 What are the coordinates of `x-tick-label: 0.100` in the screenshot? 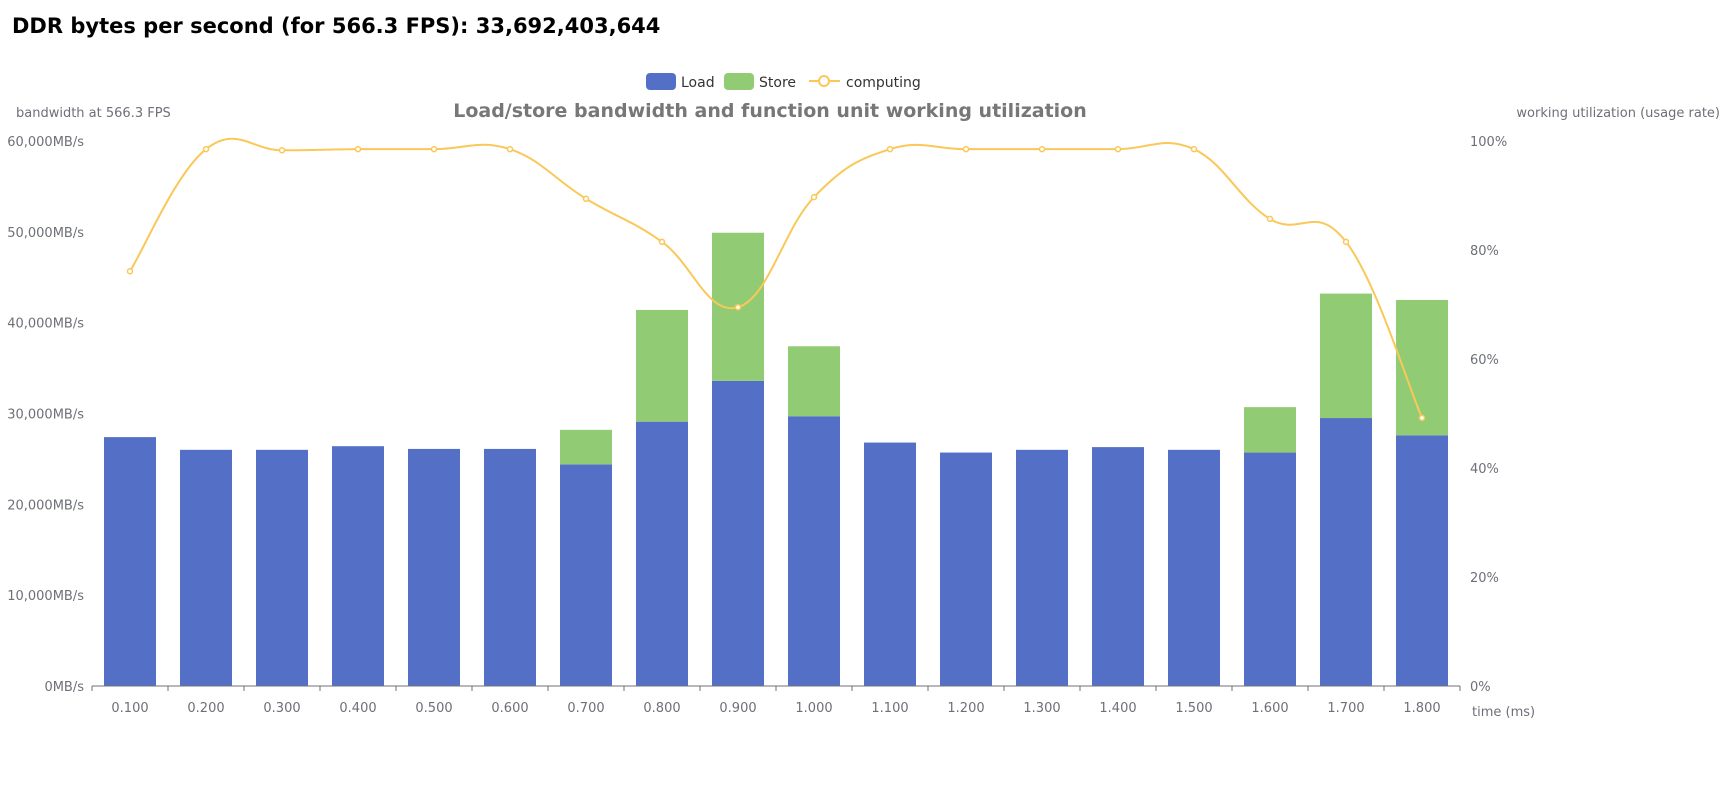 It's located at (129, 708).